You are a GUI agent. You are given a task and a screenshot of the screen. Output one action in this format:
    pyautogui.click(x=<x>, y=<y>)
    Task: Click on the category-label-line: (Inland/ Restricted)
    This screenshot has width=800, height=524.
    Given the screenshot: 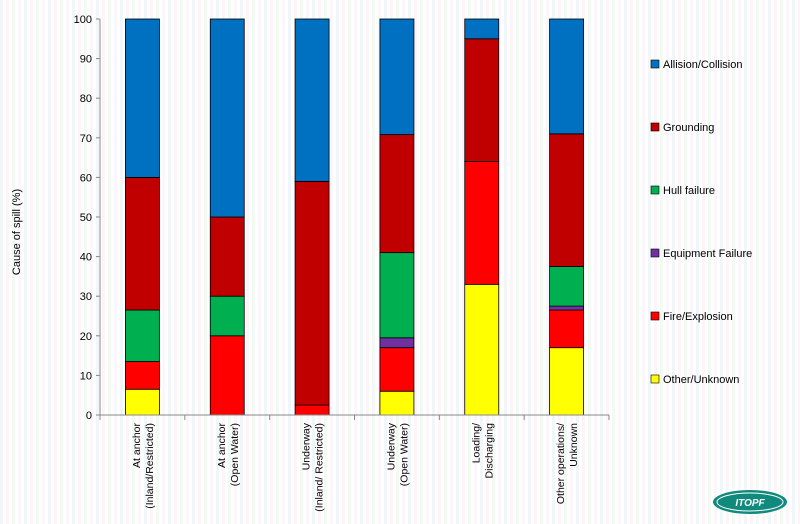 What is the action you would take?
    pyautogui.click(x=320, y=467)
    